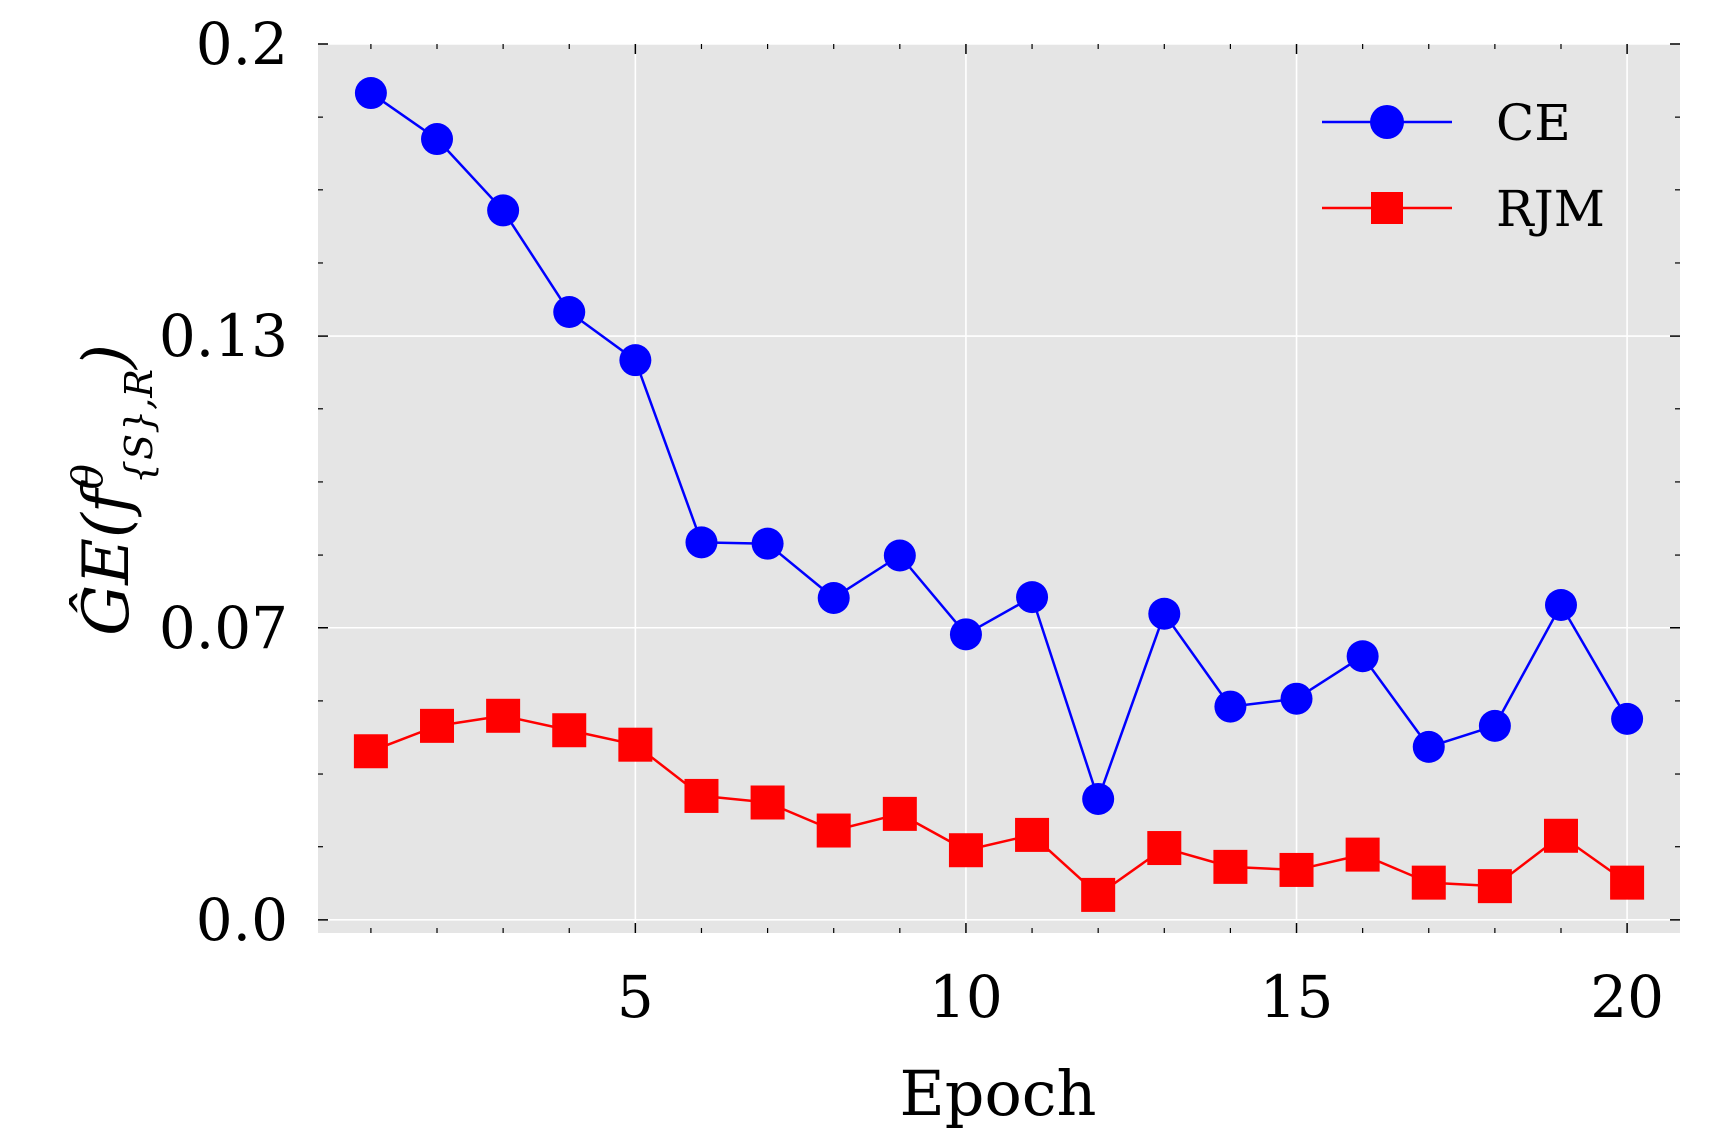 The width and height of the screenshot is (1714, 1141). Describe the element at coordinates (223, 628) in the screenshot. I see `y-tick-label: 0.07` at that location.